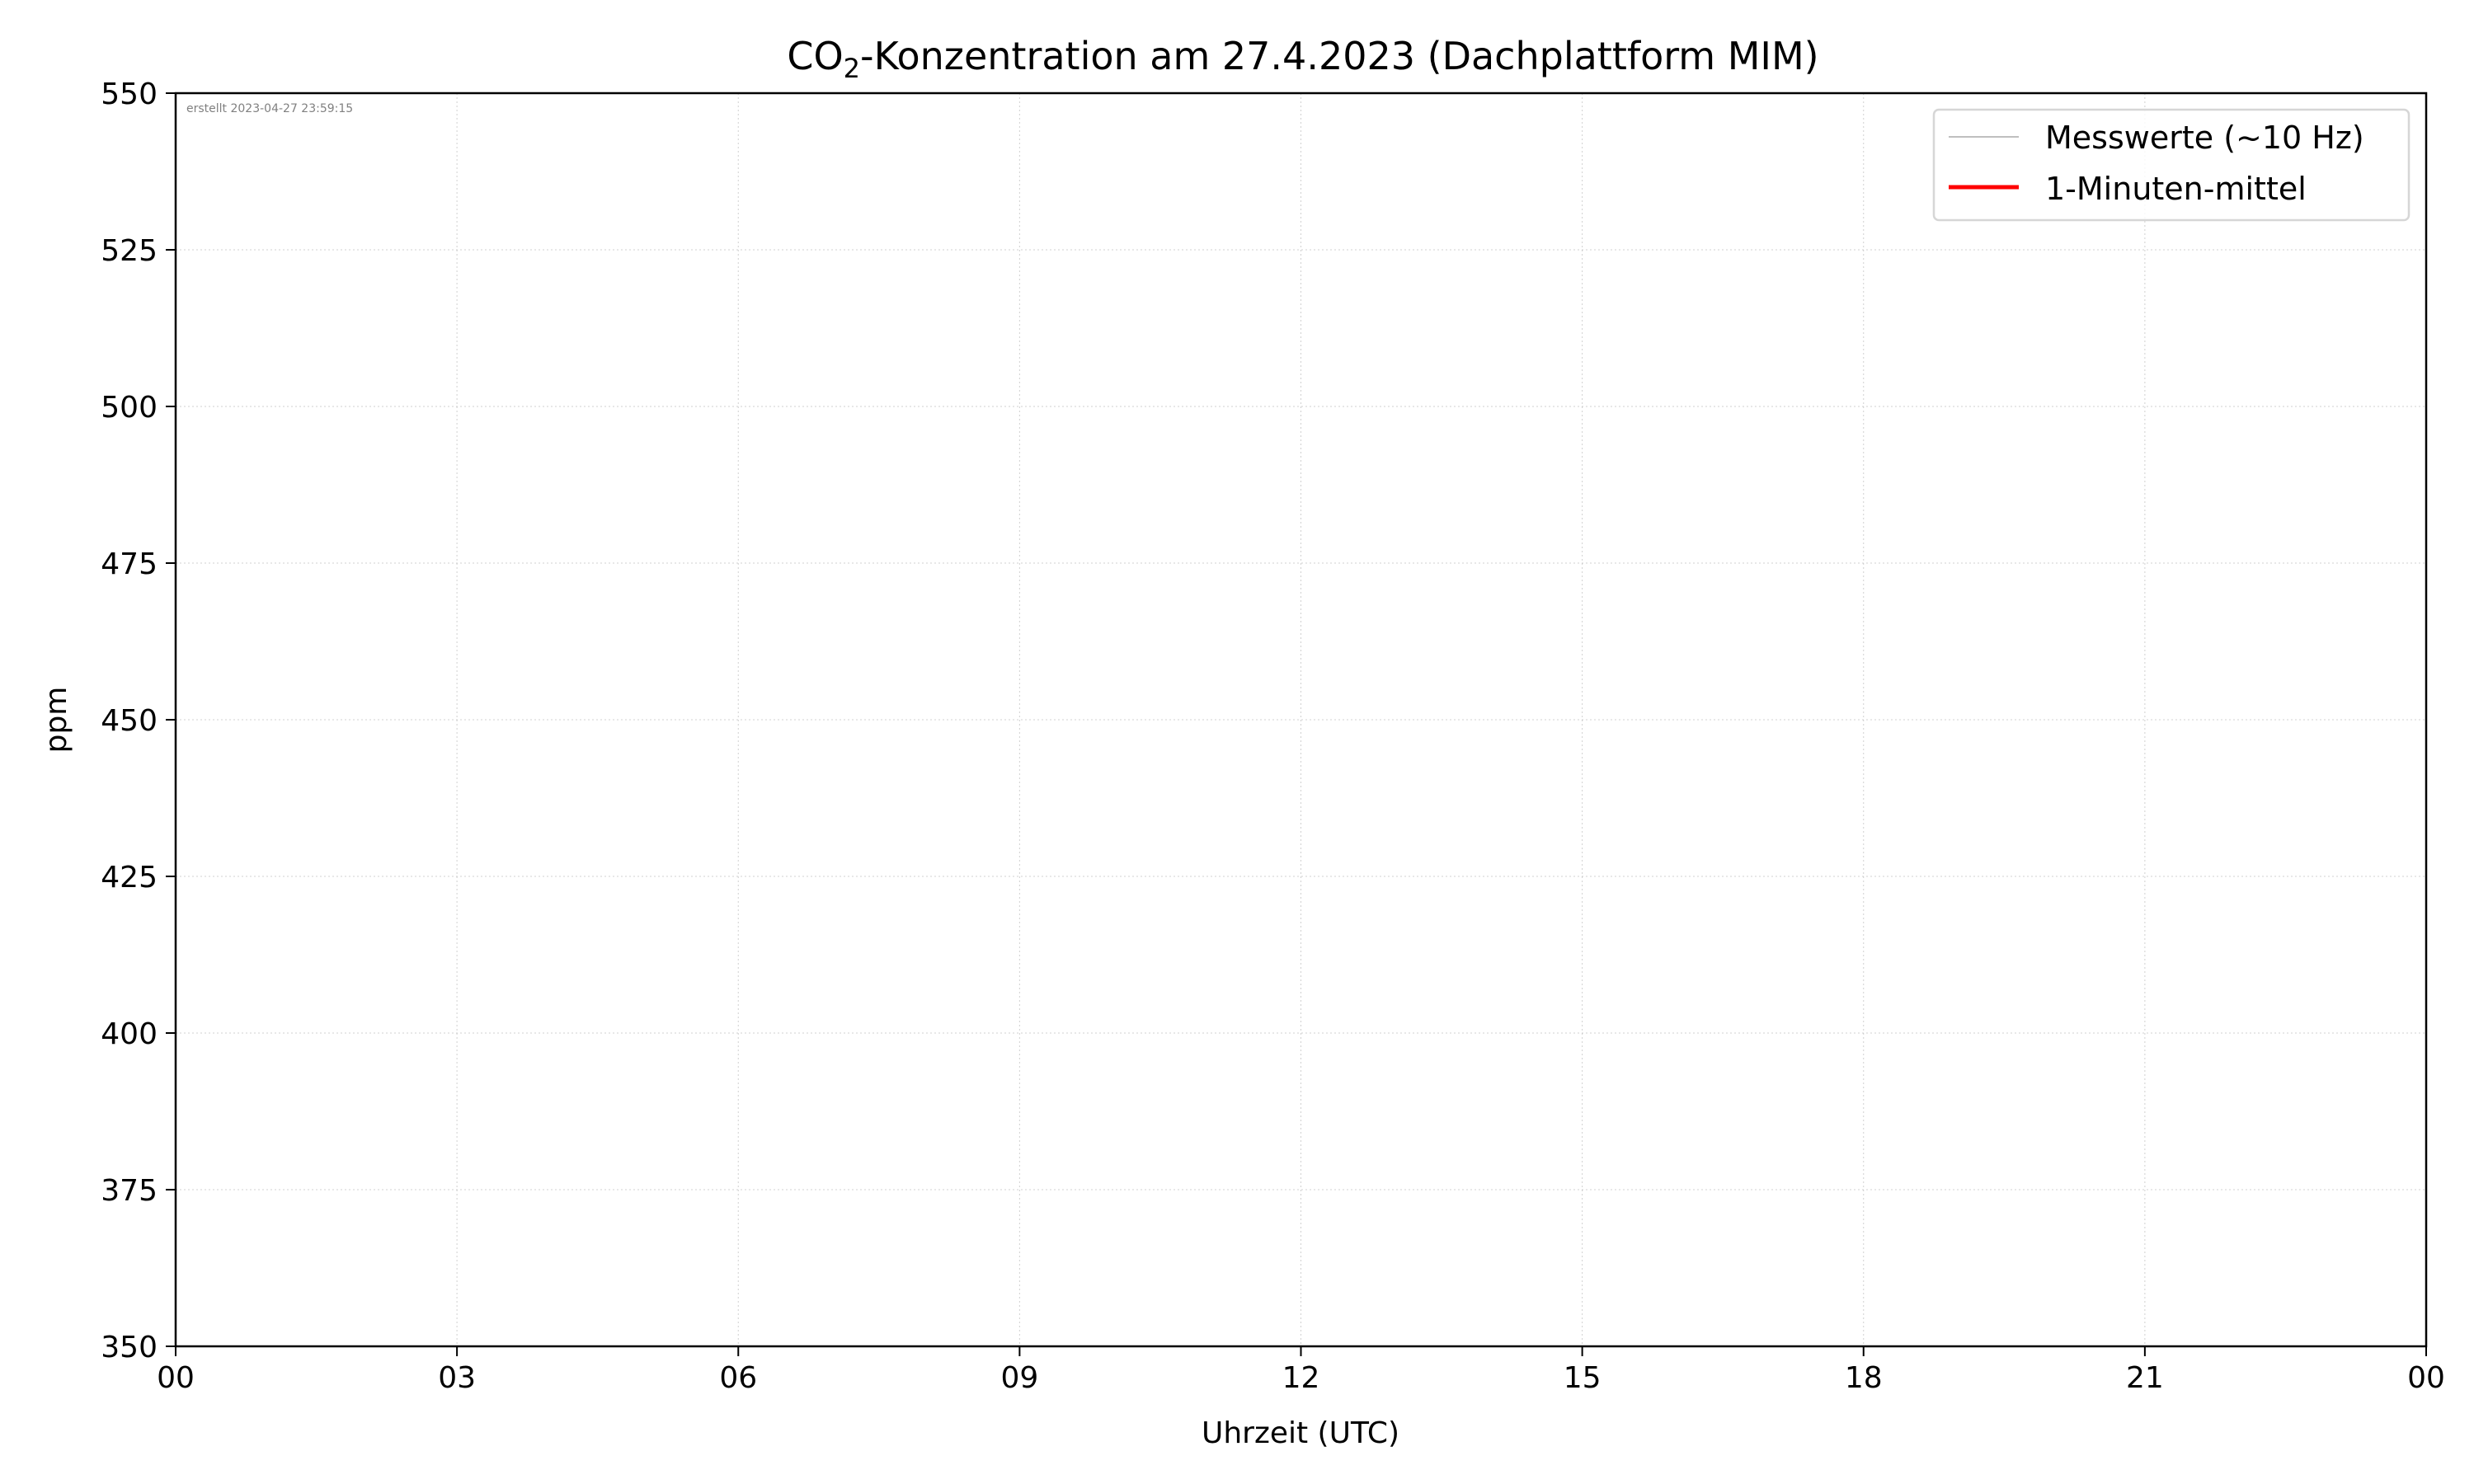 This screenshot has width=2474, height=1484. What do you see at coordinates (738, 1378) in the screenshot?
I see `x-tick-label: 06` at bounding box center [738, 1378].